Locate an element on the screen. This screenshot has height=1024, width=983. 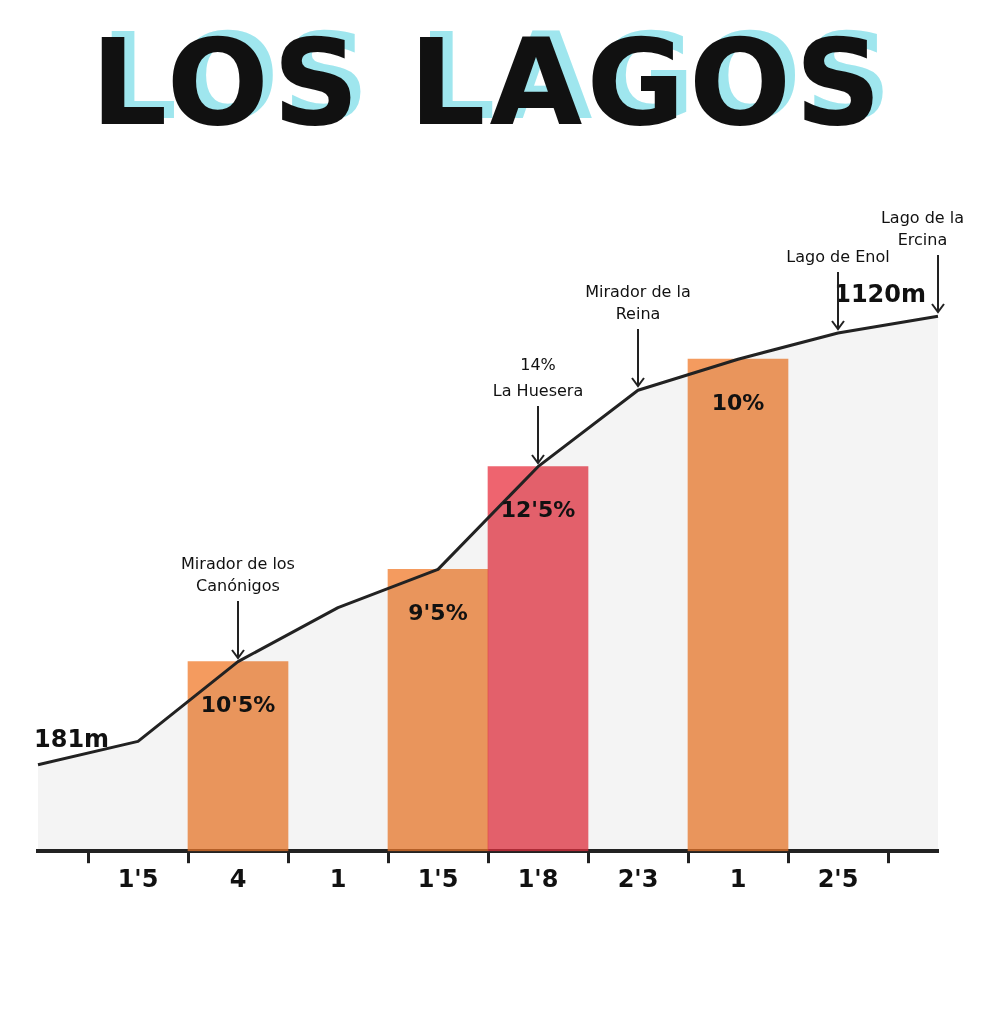
data-label: 181m is located at coordinates (72, 738).